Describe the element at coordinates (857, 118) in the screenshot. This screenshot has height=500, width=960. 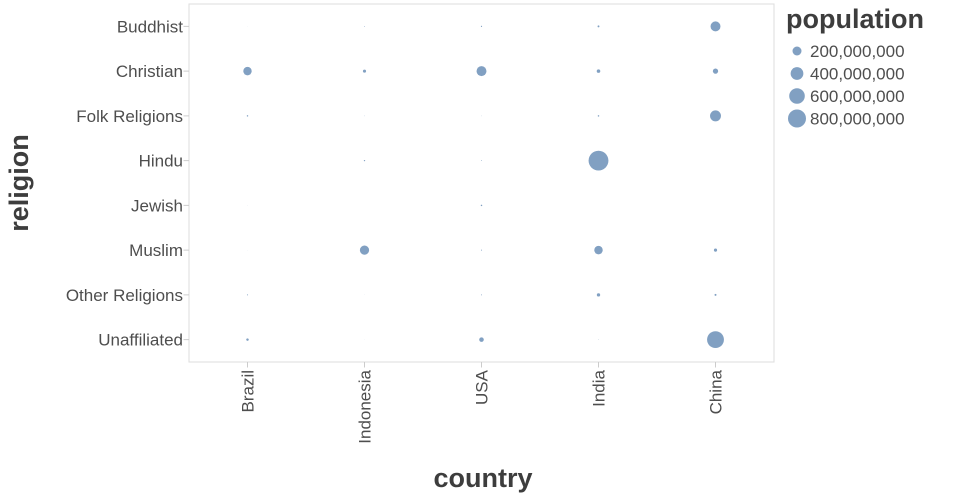
I see `legend-label-4: 800,000,000` at that location.